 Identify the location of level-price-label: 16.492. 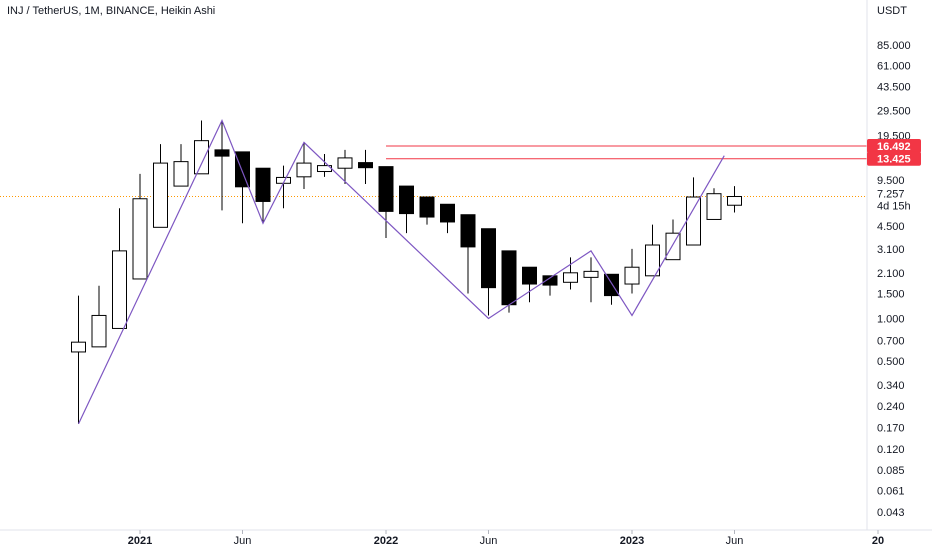
(894, 147).